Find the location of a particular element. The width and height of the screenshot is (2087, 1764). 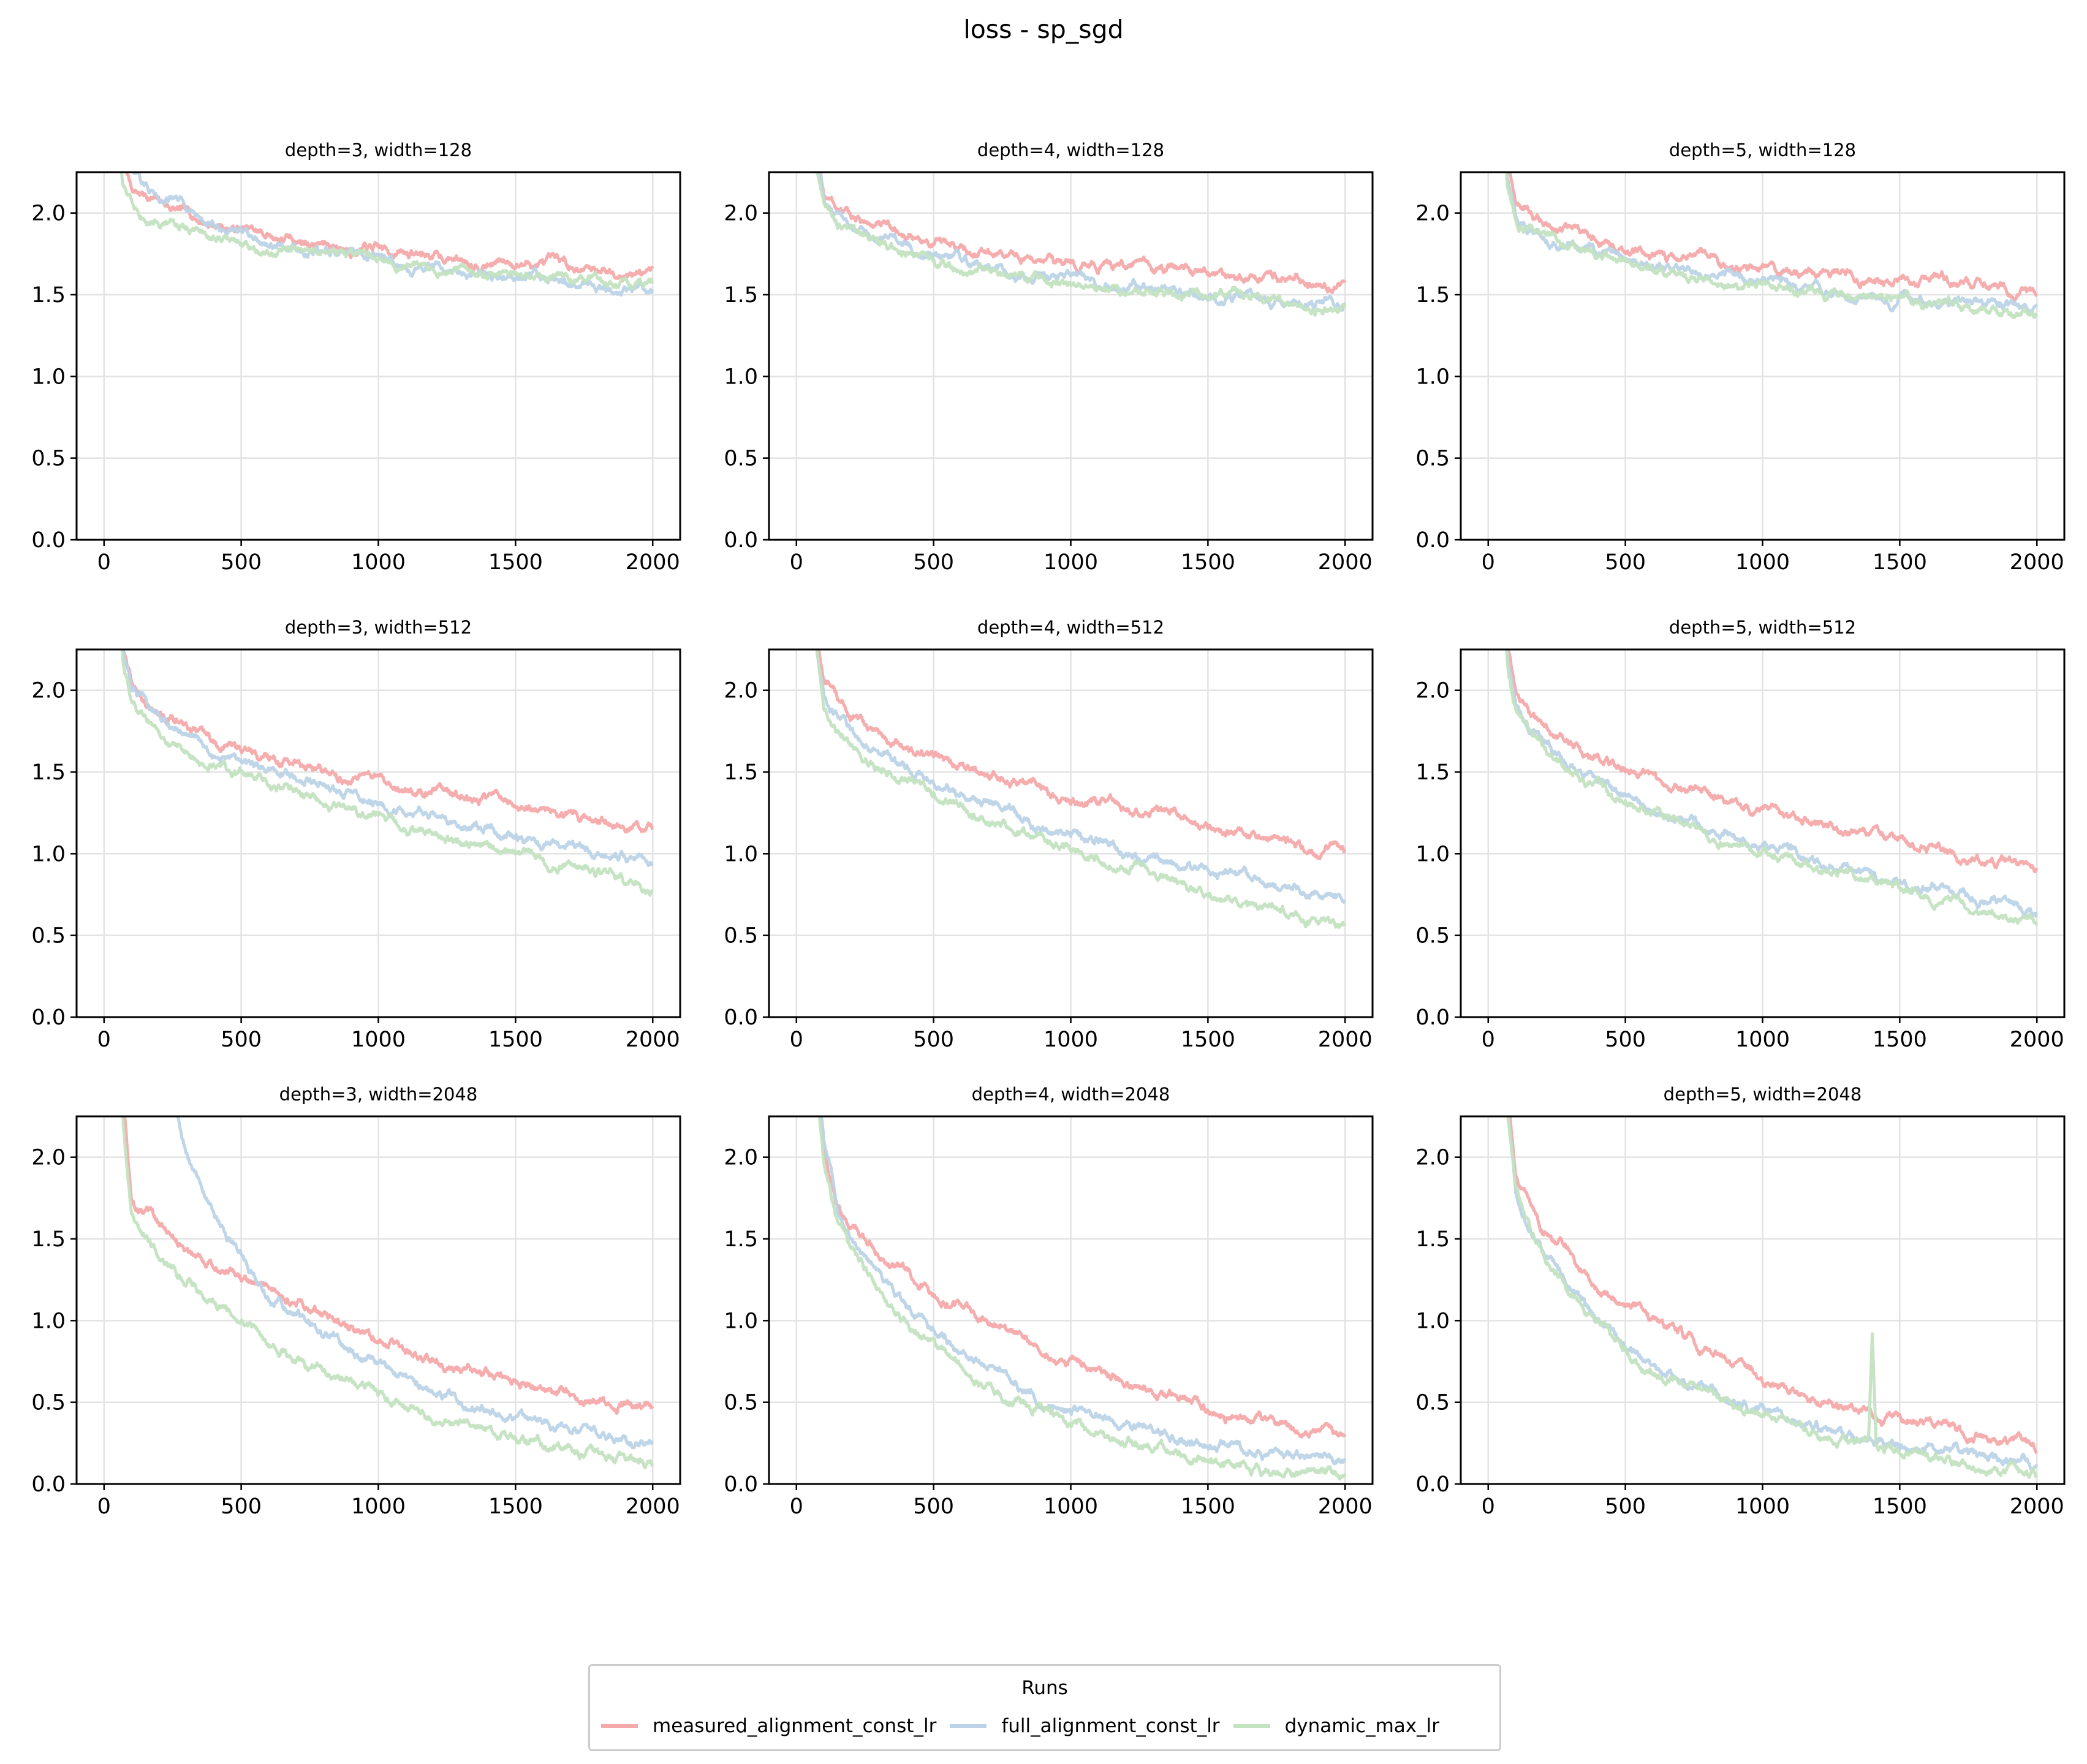

legend-item-dynamic-max-lr: dynamic_max_lr is located at coordinates (1336, 1726).